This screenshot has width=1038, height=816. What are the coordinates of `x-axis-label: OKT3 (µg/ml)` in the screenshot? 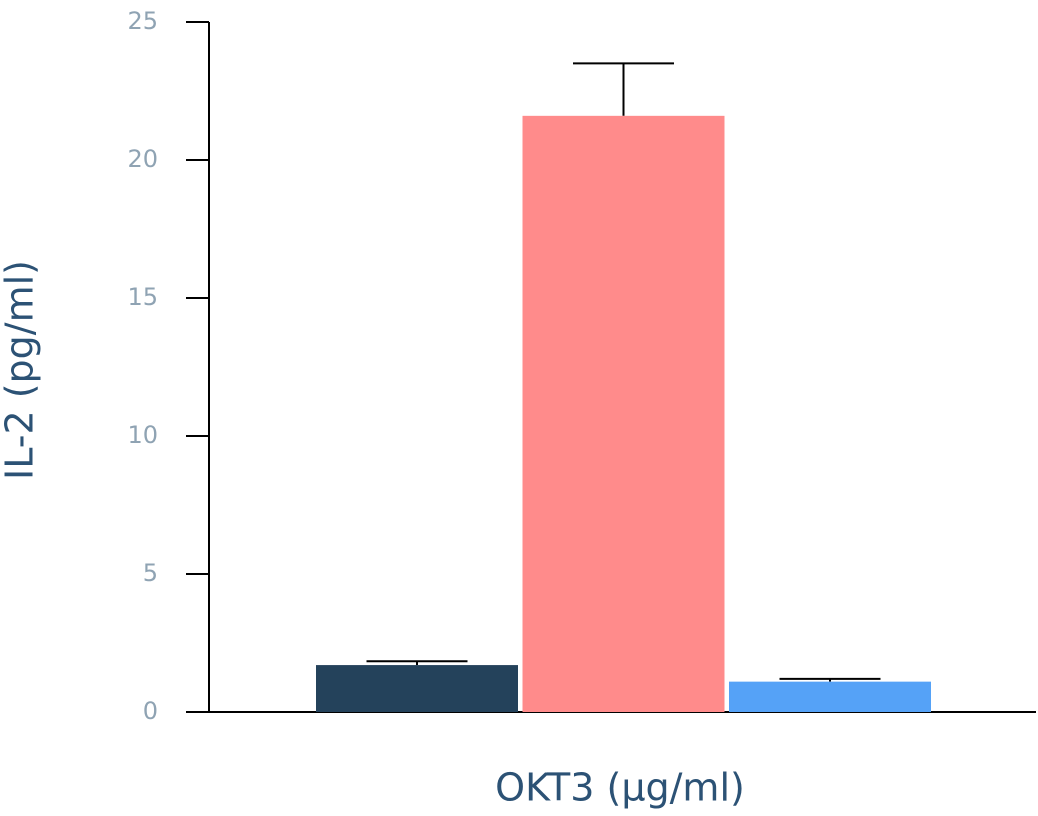 It's located at (620, 788).